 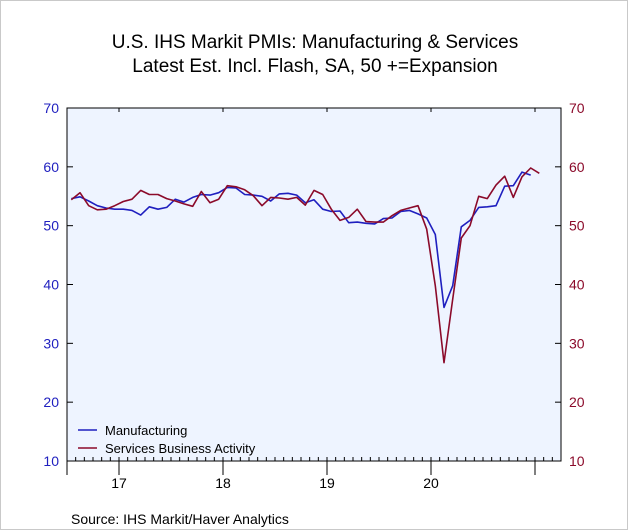 I want to click on y-tick-label-left: 60, so click(x=51, y=167).